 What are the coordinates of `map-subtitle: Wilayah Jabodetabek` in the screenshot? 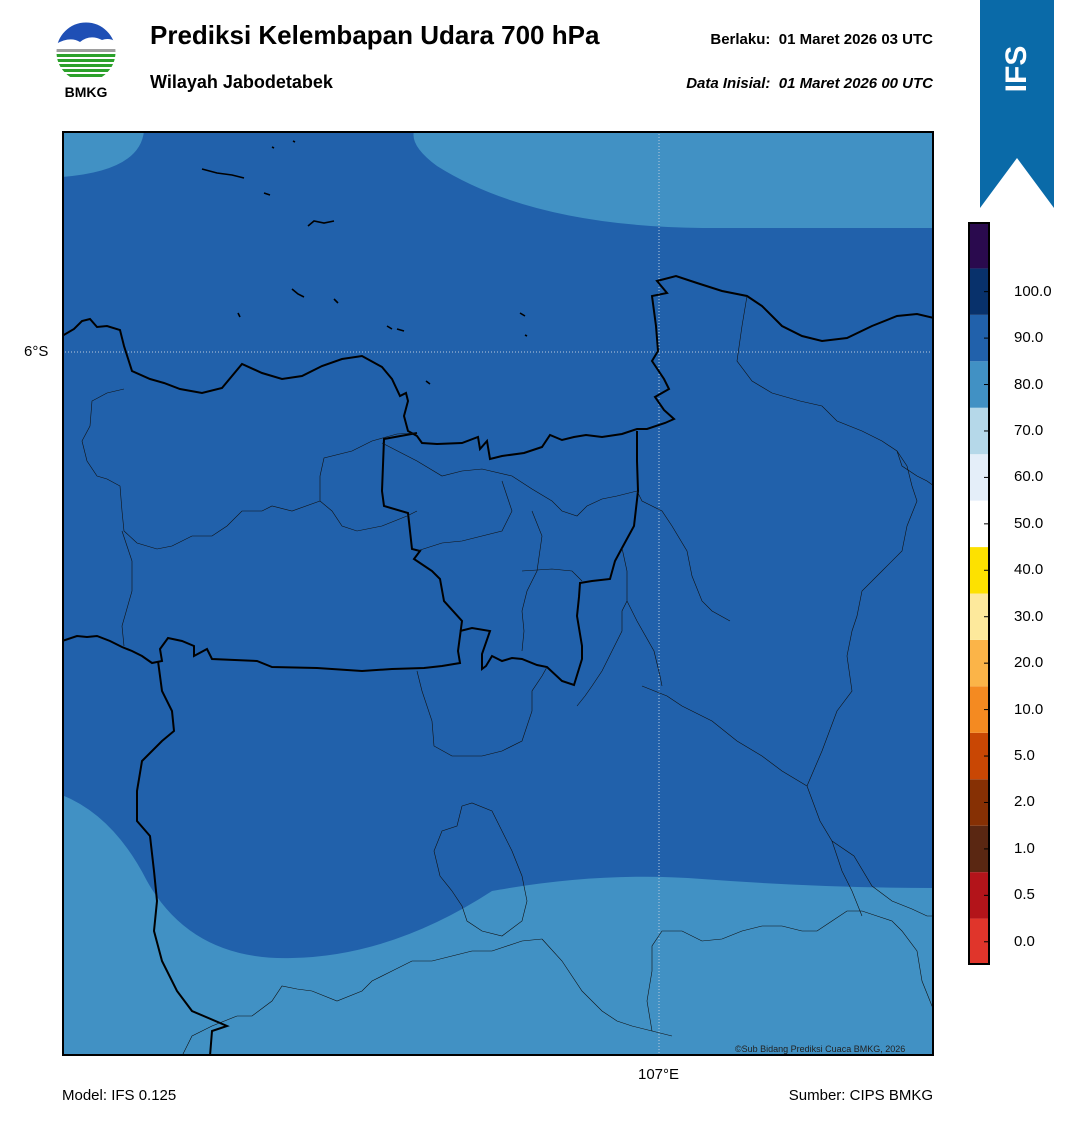 It's located at (241, 82).